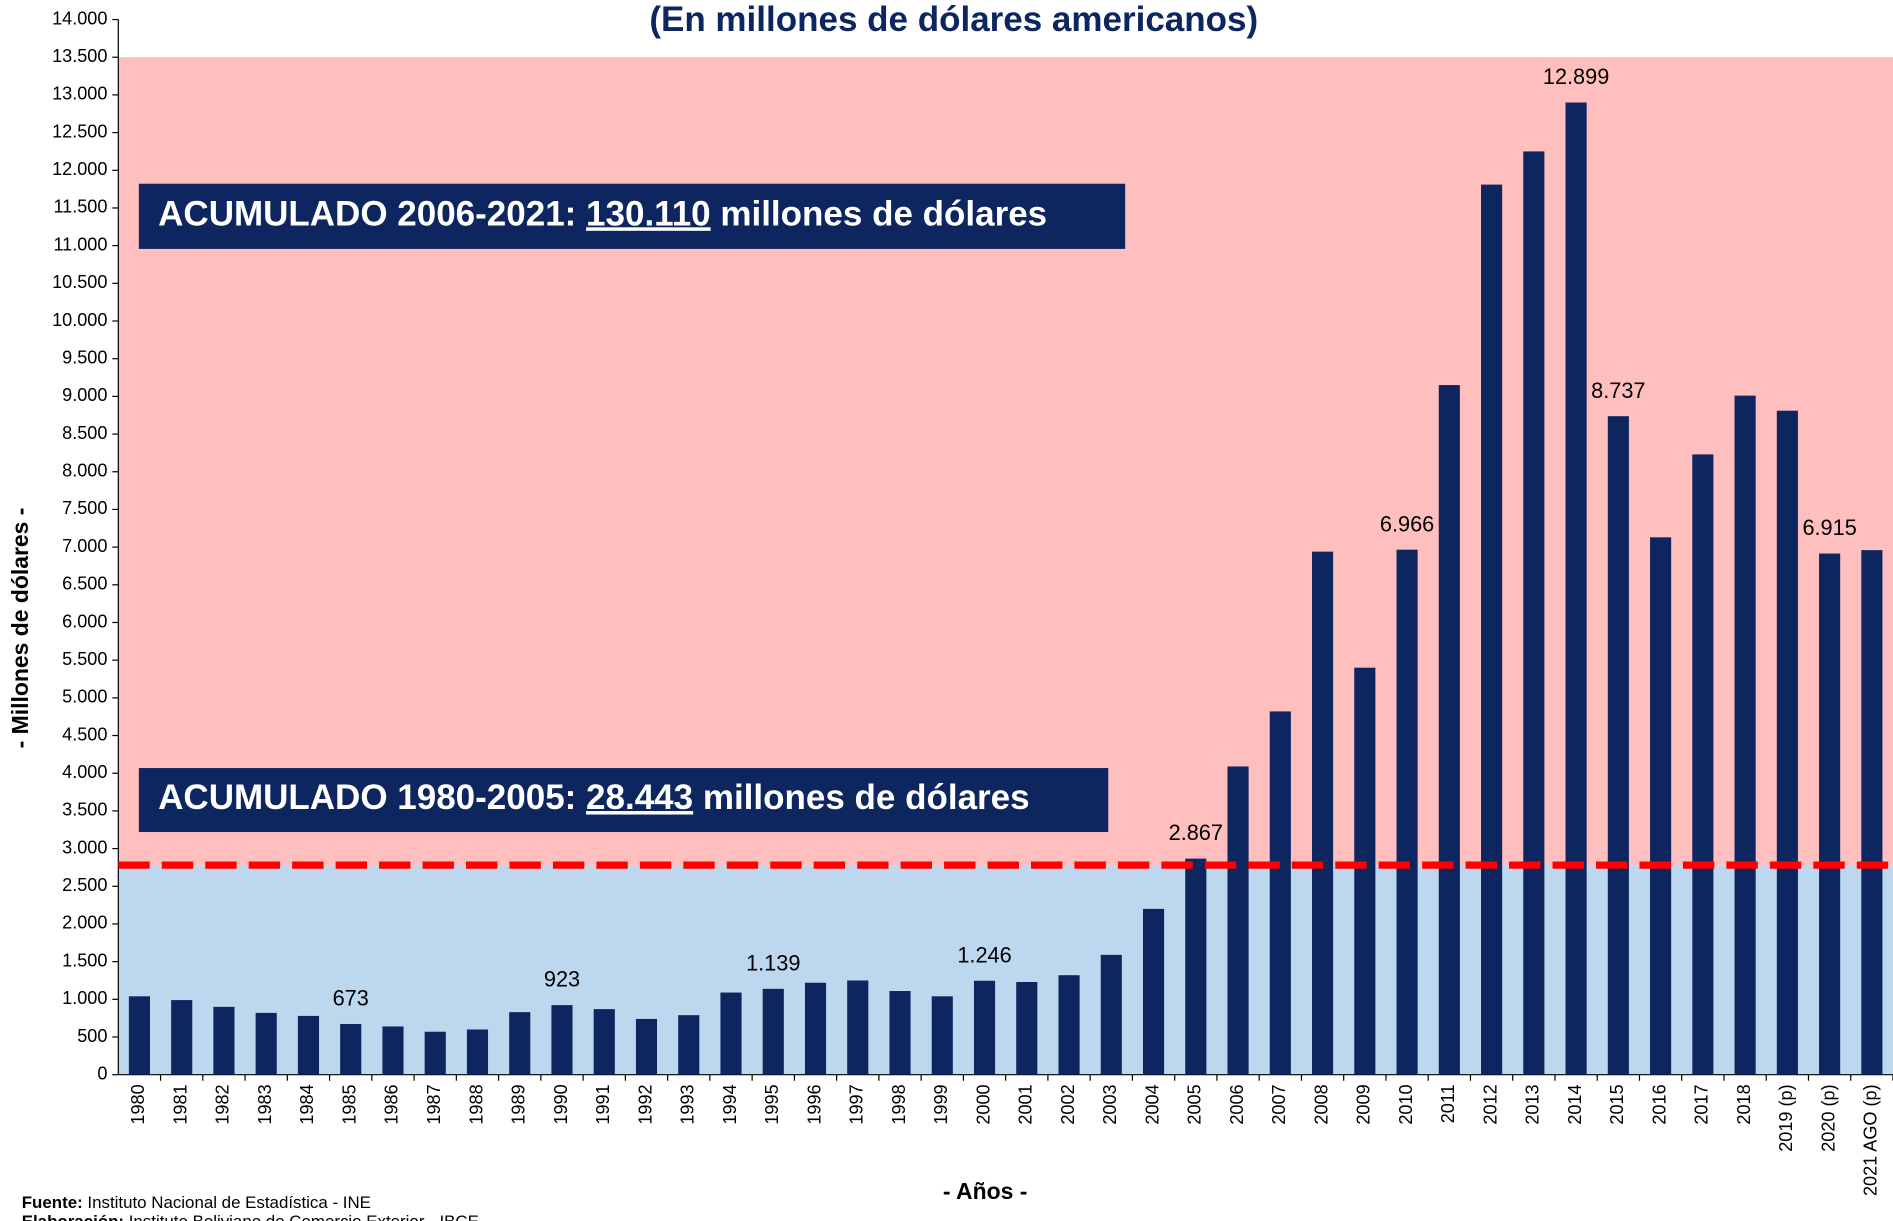 The width and height of the screenshot is (1893, 1221). Describe the element at coordinates (1490, 1104) in the screenshot. I see `x-tick-label: 2012` at that location.